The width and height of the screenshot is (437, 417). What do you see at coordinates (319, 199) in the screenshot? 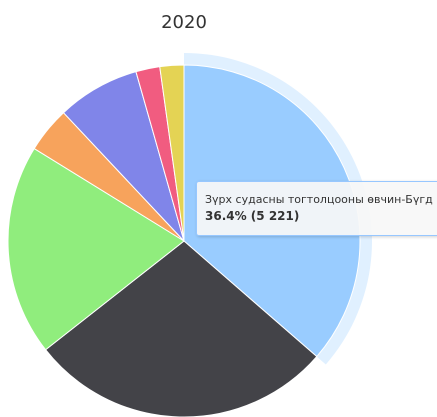
I see `tooltip-series-name: Зүрх судасны тогтолцооны өвчин-Бүгд` at bounding box center [319, 199].